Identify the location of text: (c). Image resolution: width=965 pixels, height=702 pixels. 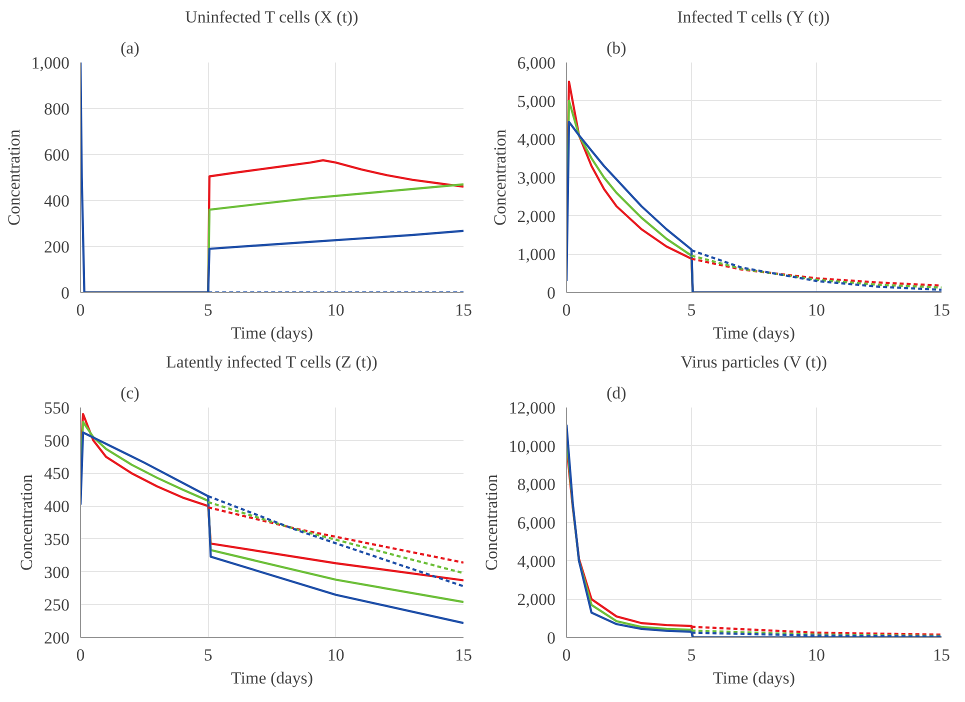
(130, 393).